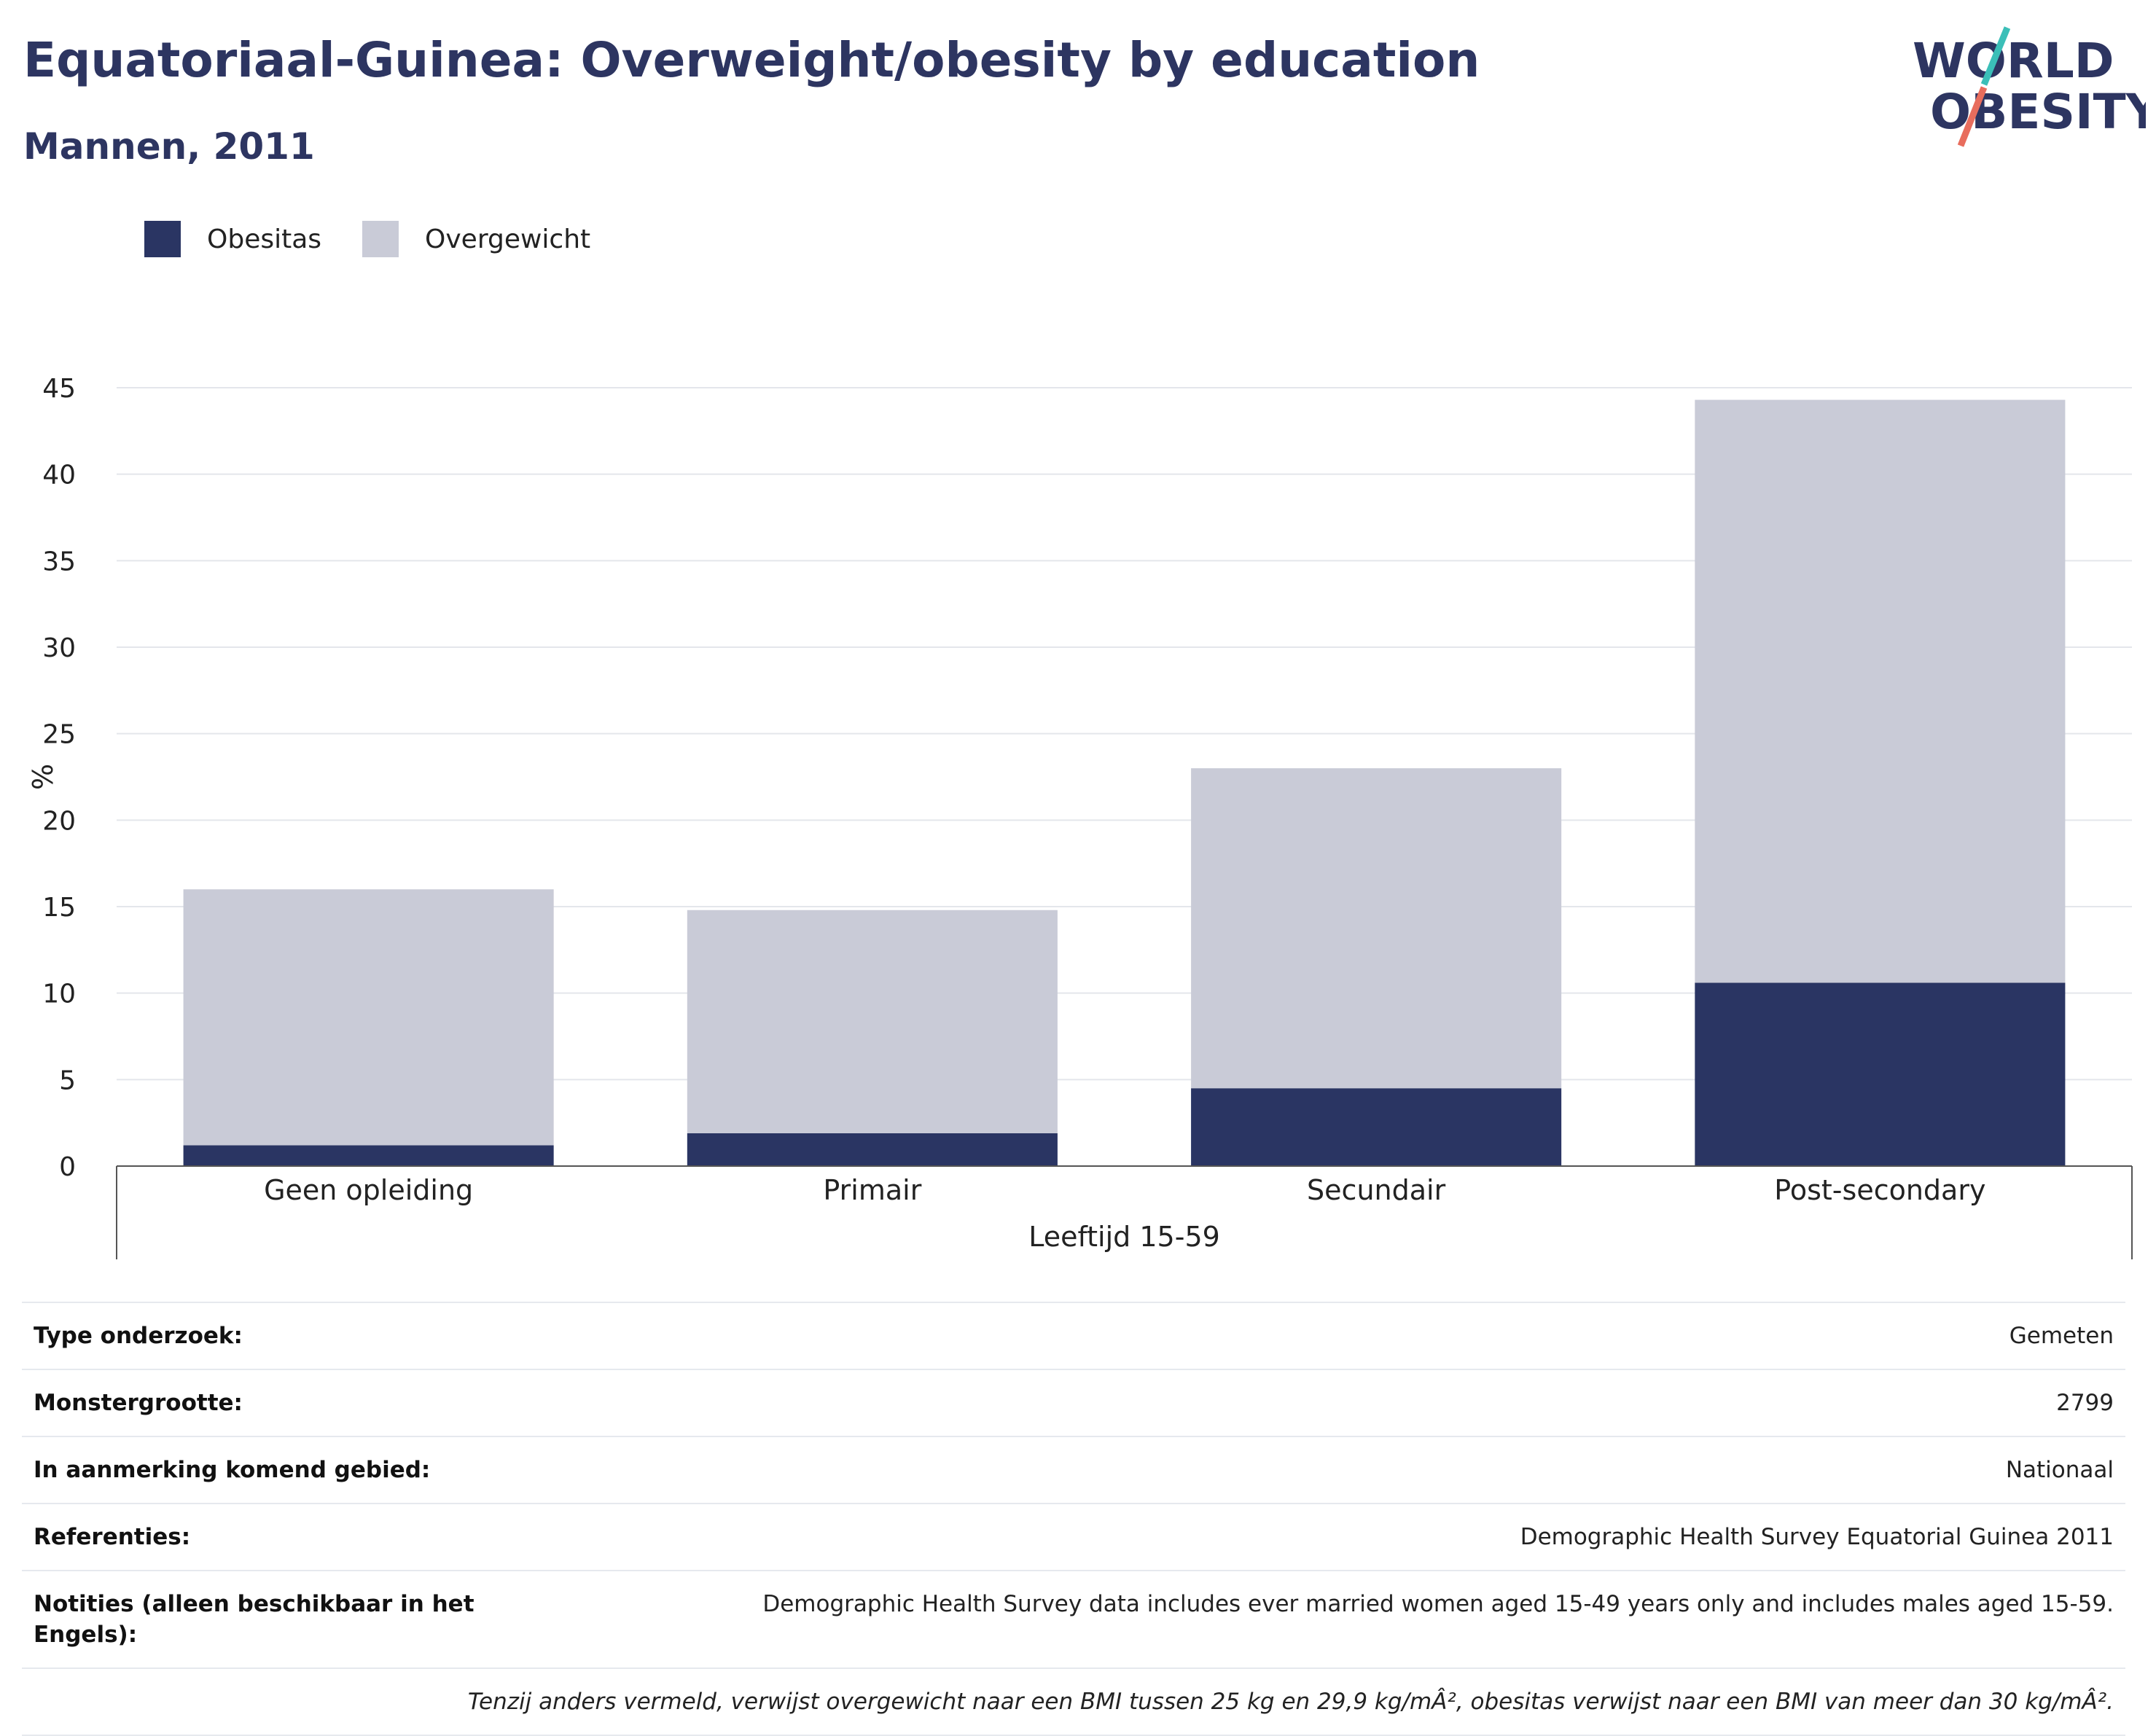  What do you see at coordinates (2059, 1470) in the screenshot?
I see `area-value: Nationaal` at bounding box center [2059, 1470].